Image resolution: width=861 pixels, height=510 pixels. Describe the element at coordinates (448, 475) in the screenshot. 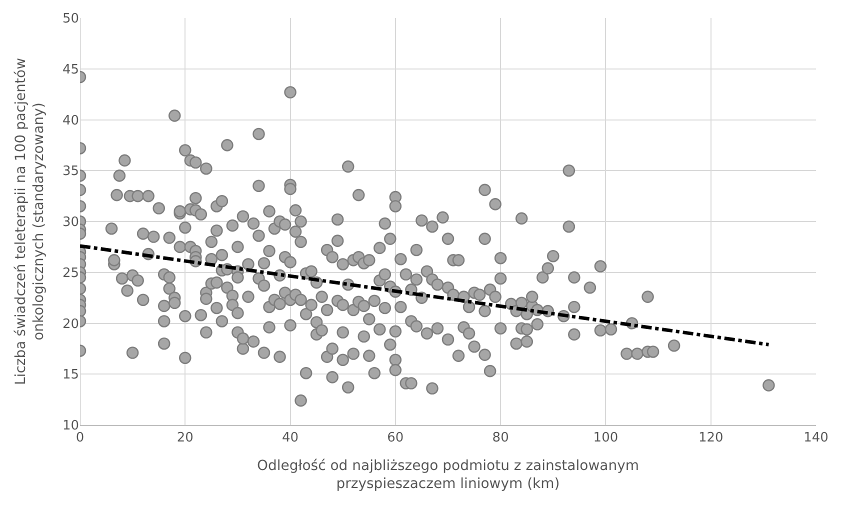

I see `x-axis-title: Odległość od najbliższego podmiotu z zainstalowanym przyspieszaczem liniowym (km)` at that location.